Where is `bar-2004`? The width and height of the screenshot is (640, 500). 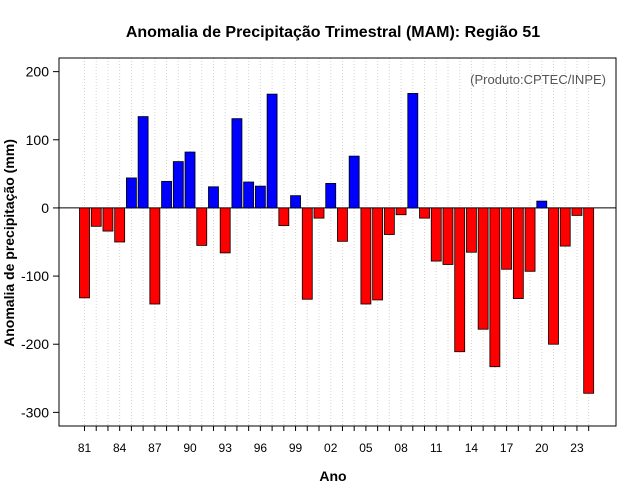 bar-2004 is located at coordinates (354, 182).